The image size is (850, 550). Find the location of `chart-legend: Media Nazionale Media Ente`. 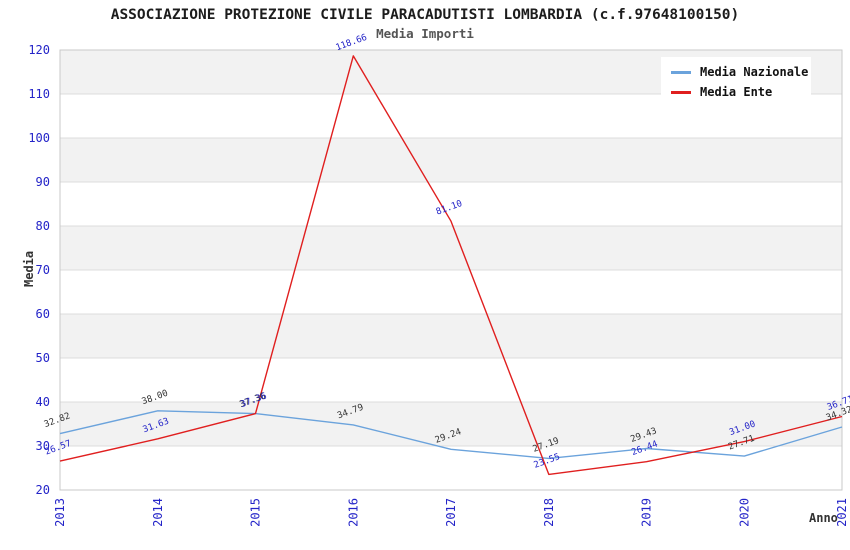

chart-legend: Media Nazionale Media Ente is located at coordinates (736, 82).